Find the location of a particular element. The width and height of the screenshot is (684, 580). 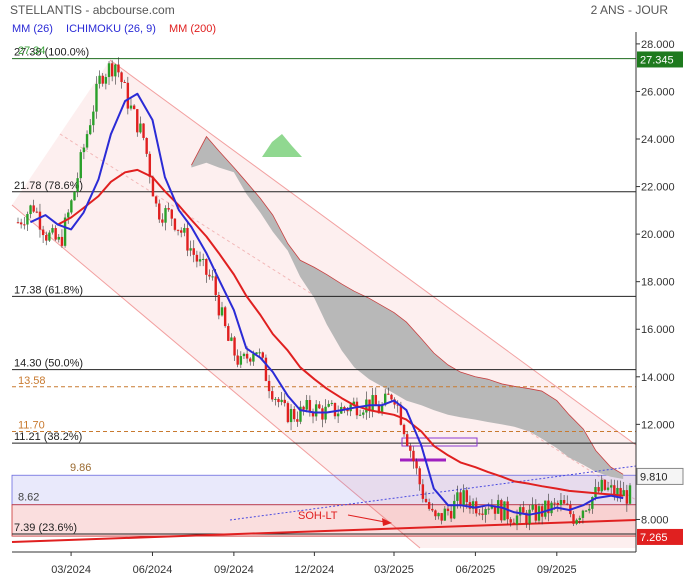

zone-label-upper: 9.86 is located at coordinates (80, 468).